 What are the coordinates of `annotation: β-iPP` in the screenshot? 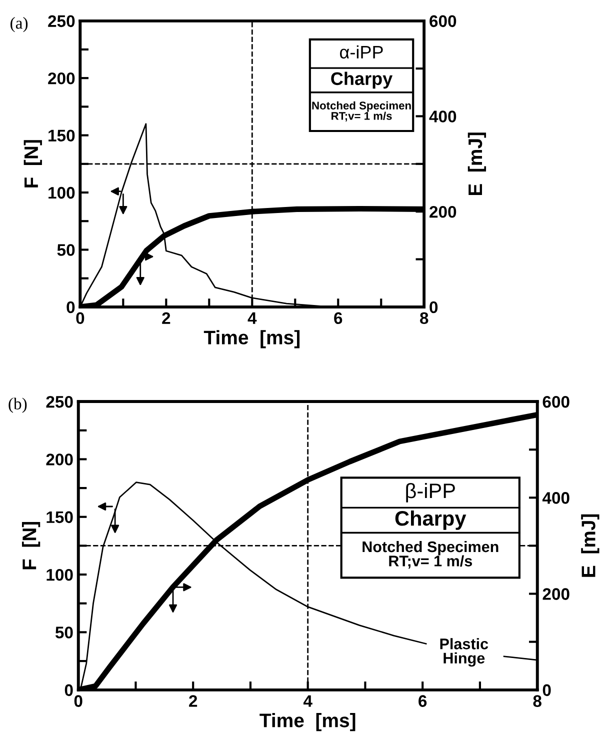 It's located at (430, 492).